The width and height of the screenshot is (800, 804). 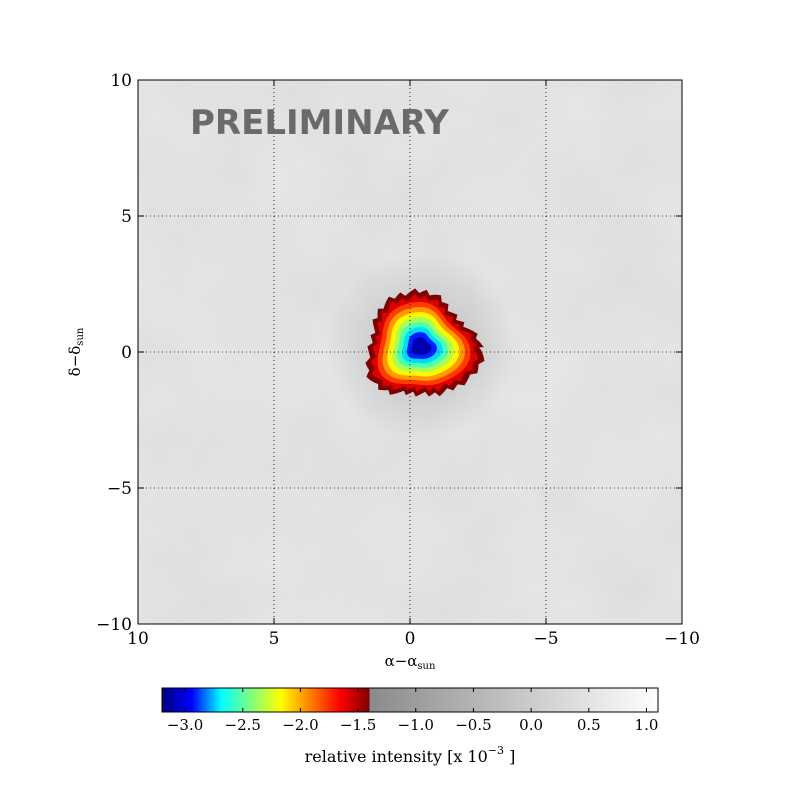 I want to click on colorbar-tick-label: 1.0, so click(x=647, y=725).